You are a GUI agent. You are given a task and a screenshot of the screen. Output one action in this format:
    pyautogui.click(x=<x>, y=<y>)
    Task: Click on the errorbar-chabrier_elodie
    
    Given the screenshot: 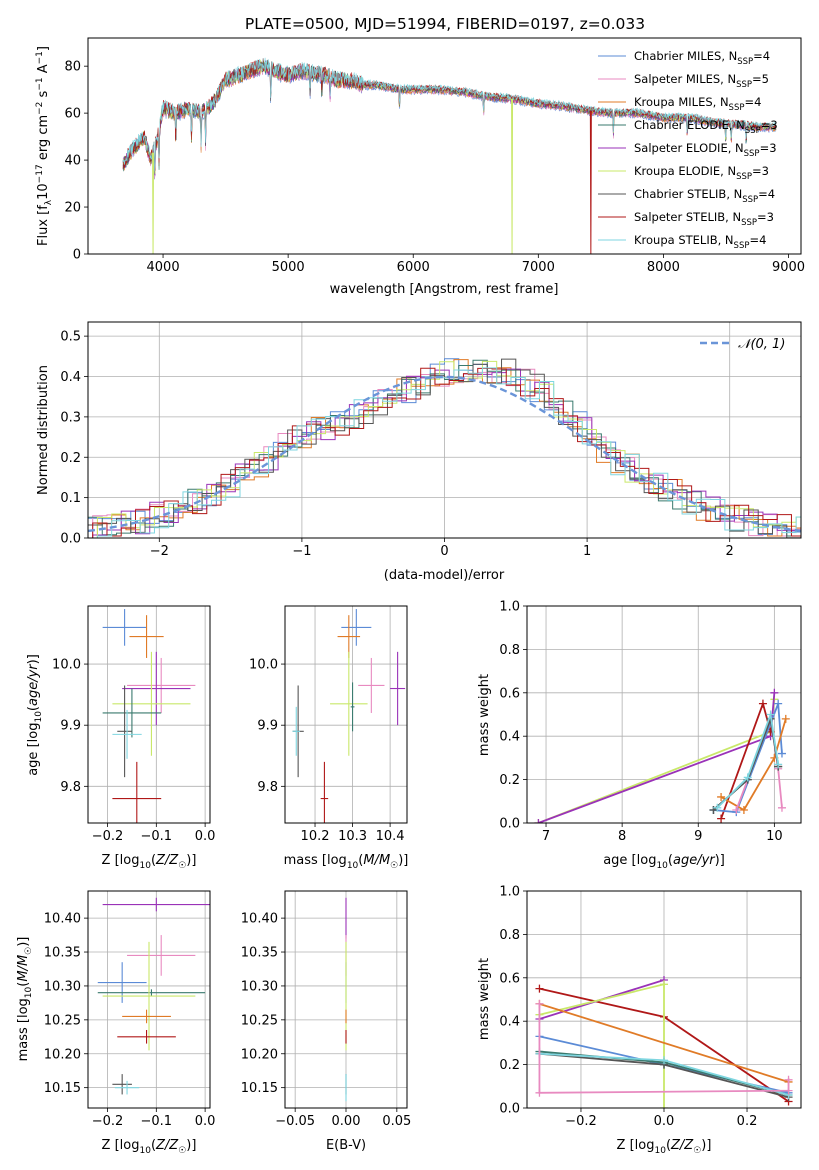 What is the action you would take?
    pyautogui.click(x=352, y=707)
    